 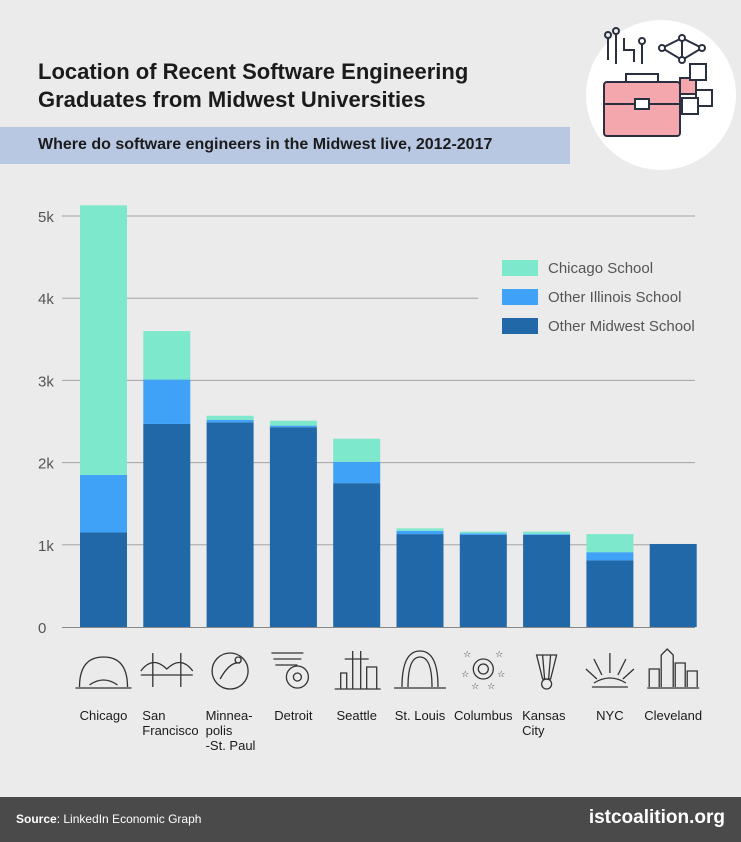 What do you see at coordinates (46, 299) in the screenshot?
I see `y-tick-label: 4k` at bounding box center [46, 299].